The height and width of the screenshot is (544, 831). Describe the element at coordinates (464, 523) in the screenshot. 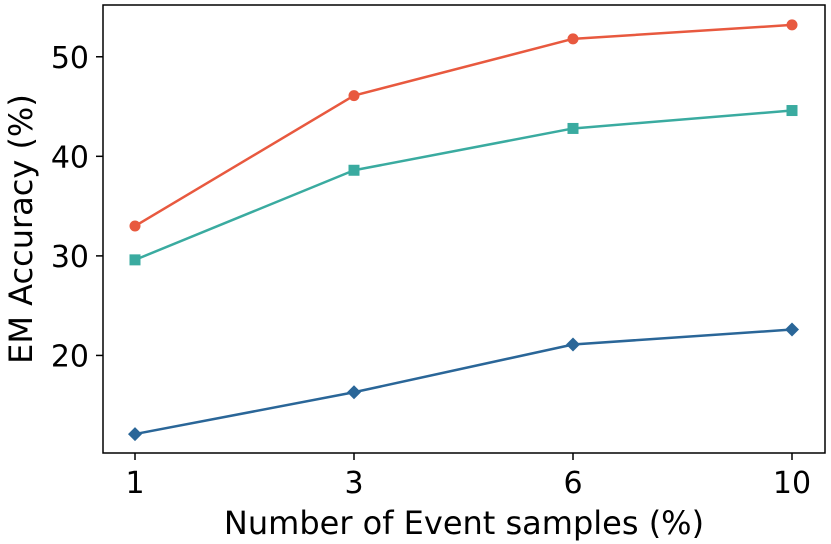

I see `x-axis-label: Number of Event samples (%)` at that location.